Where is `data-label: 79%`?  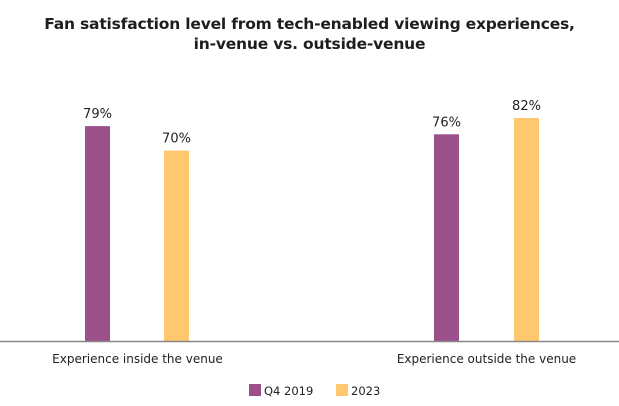
data-label: 79% is located at coordinates (97, 114).